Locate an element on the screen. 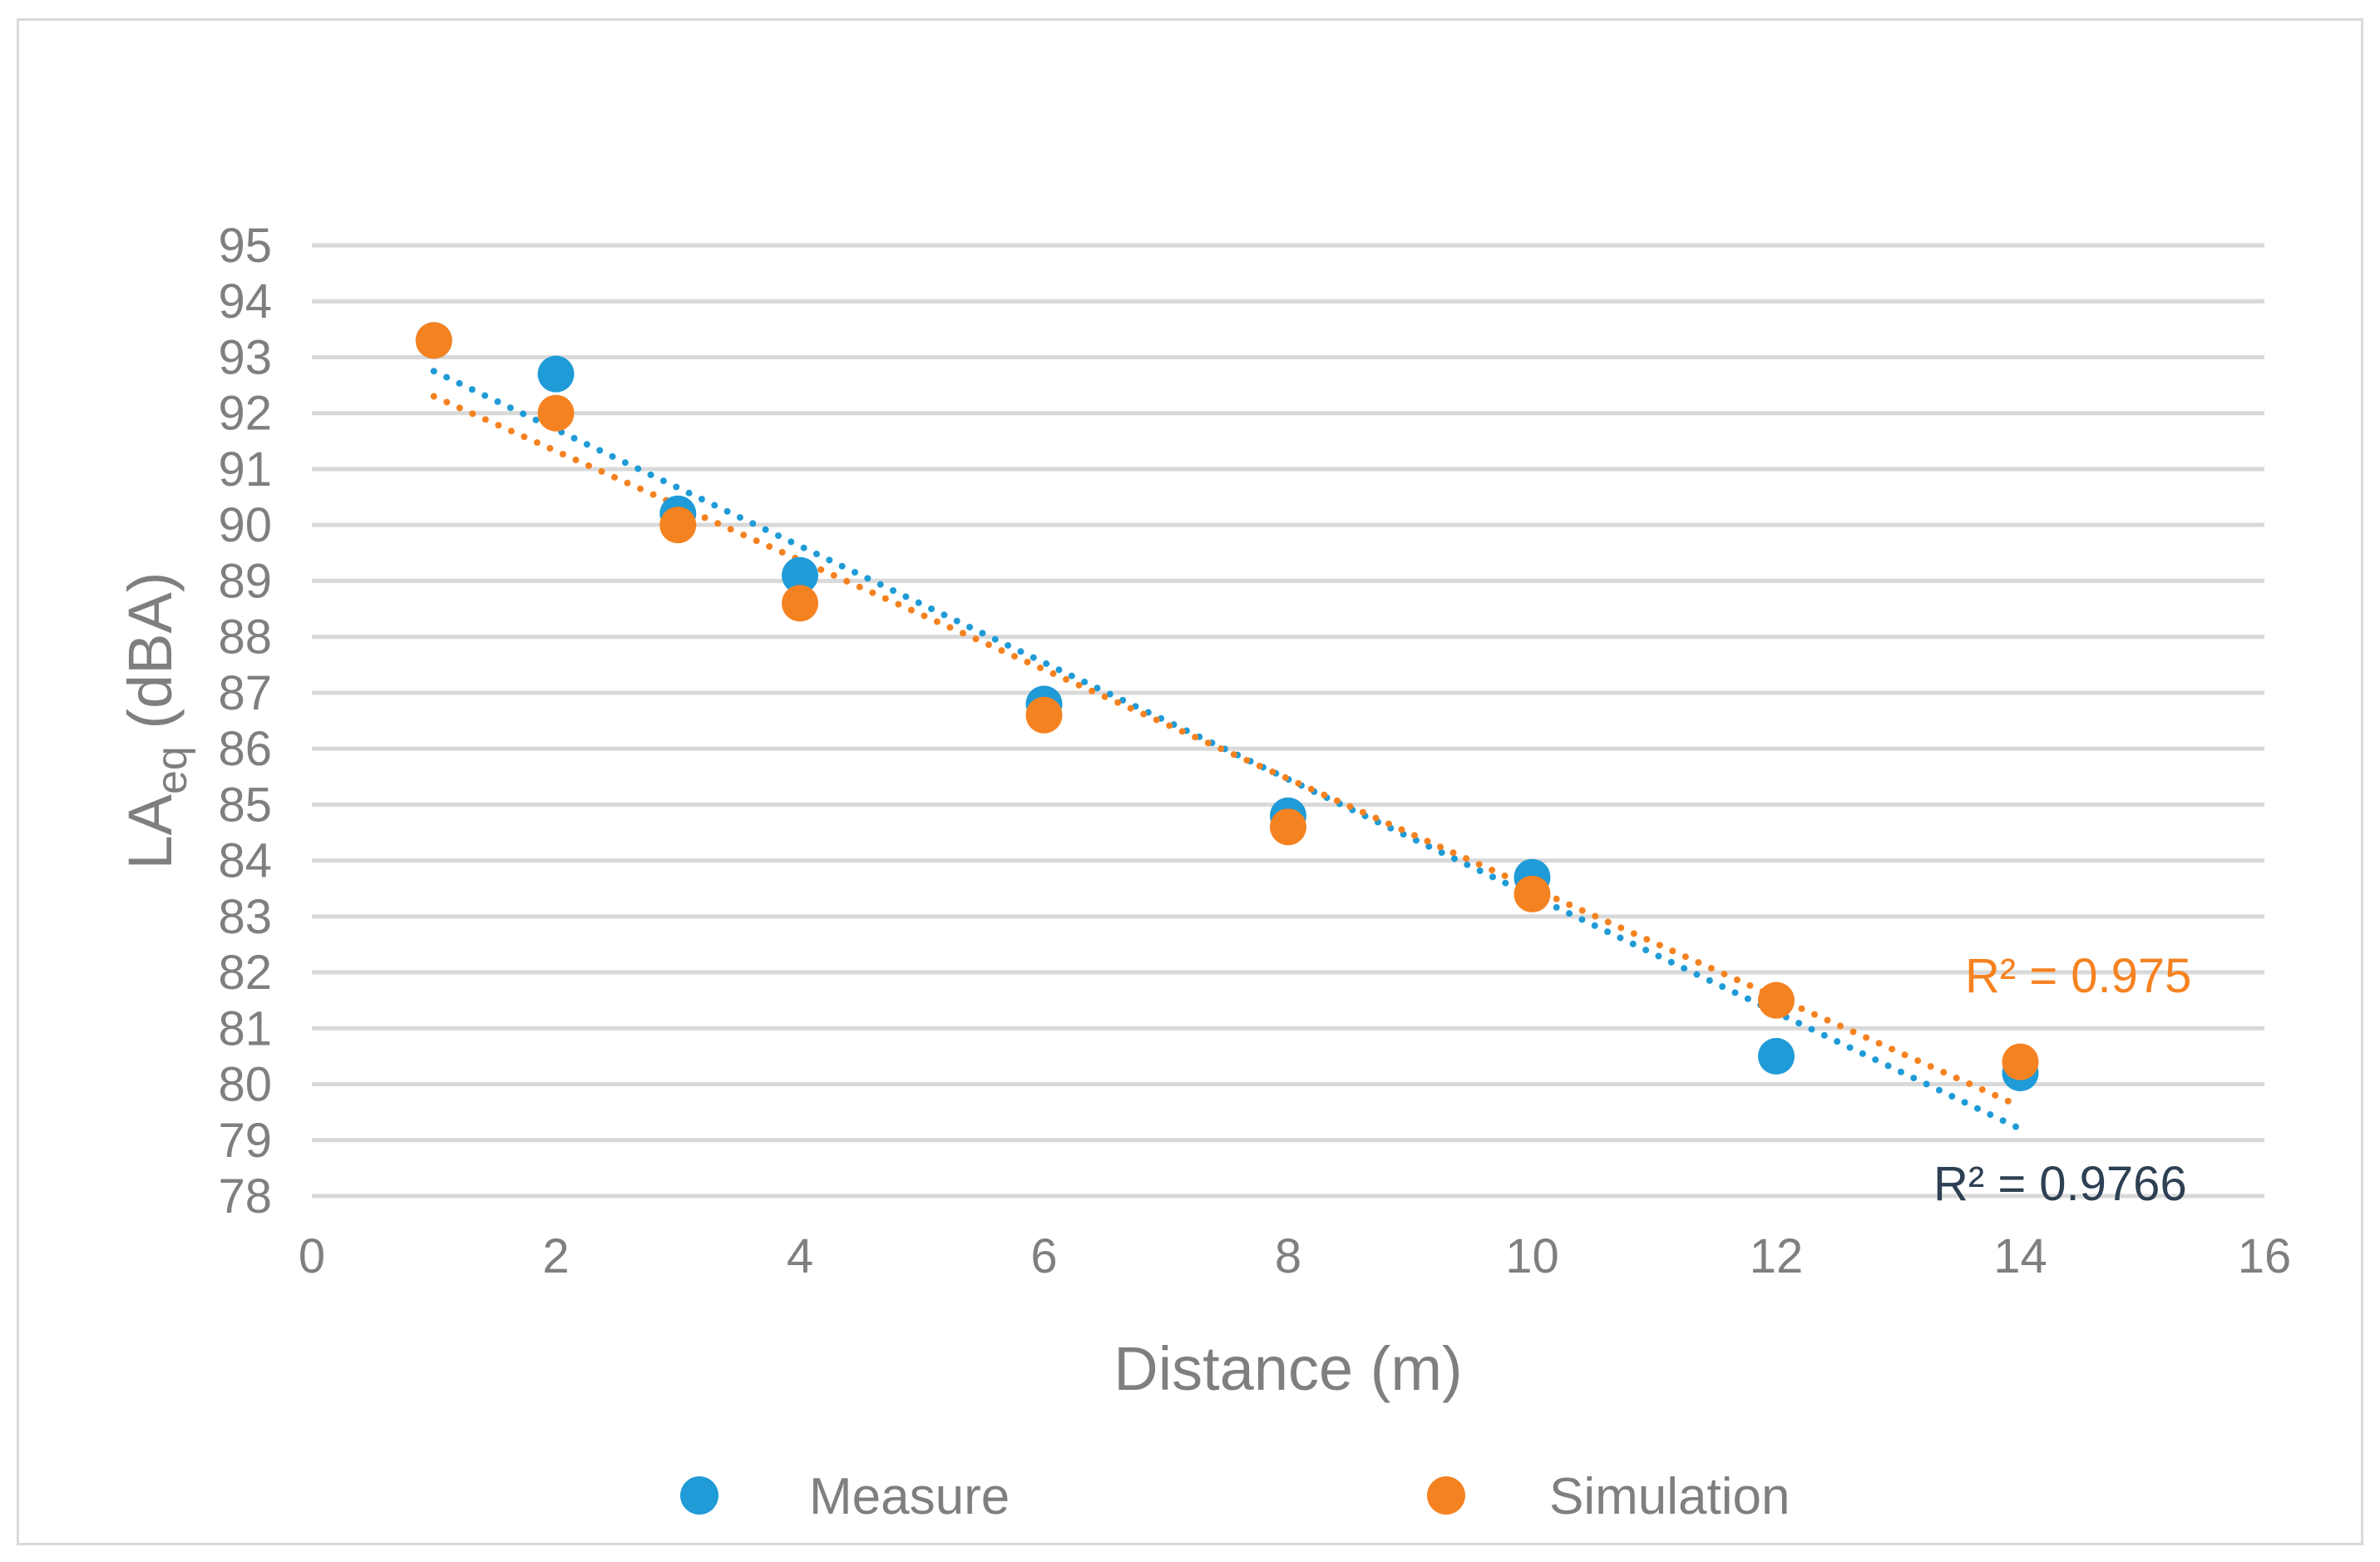 The image size is (2380, 1562). y-tick-label: 95 is located at coordinates (245, 246).